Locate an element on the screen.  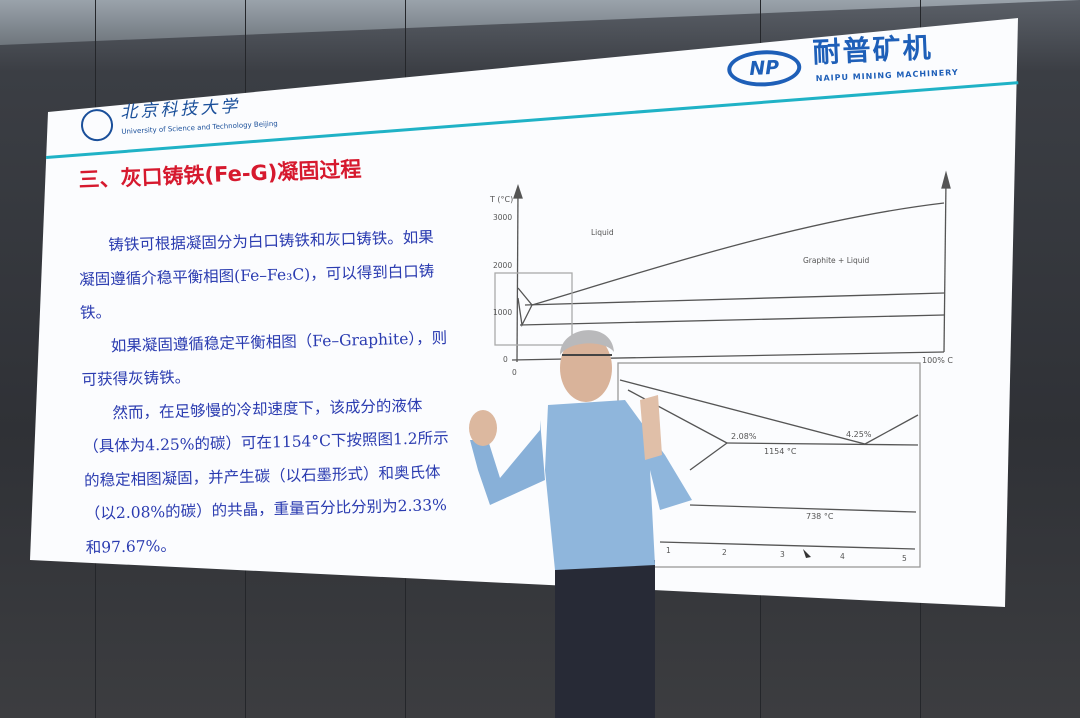
y-axis-arrow-icon is located at coordinates (518, 191).